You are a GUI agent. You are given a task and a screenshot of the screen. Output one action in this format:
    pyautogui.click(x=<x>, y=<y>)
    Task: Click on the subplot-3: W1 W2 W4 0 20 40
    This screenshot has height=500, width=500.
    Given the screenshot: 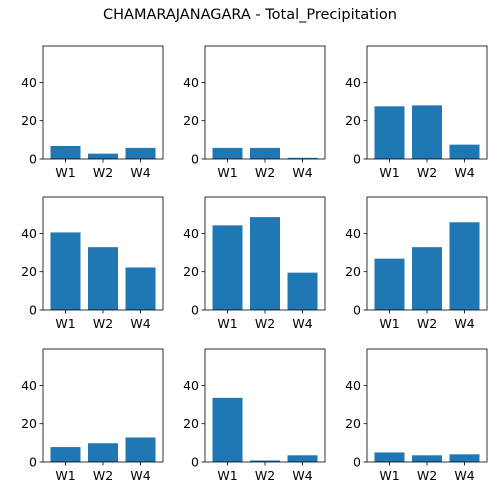 What is the action you would take?
    pyautogui.click(x=416, y=112)
    